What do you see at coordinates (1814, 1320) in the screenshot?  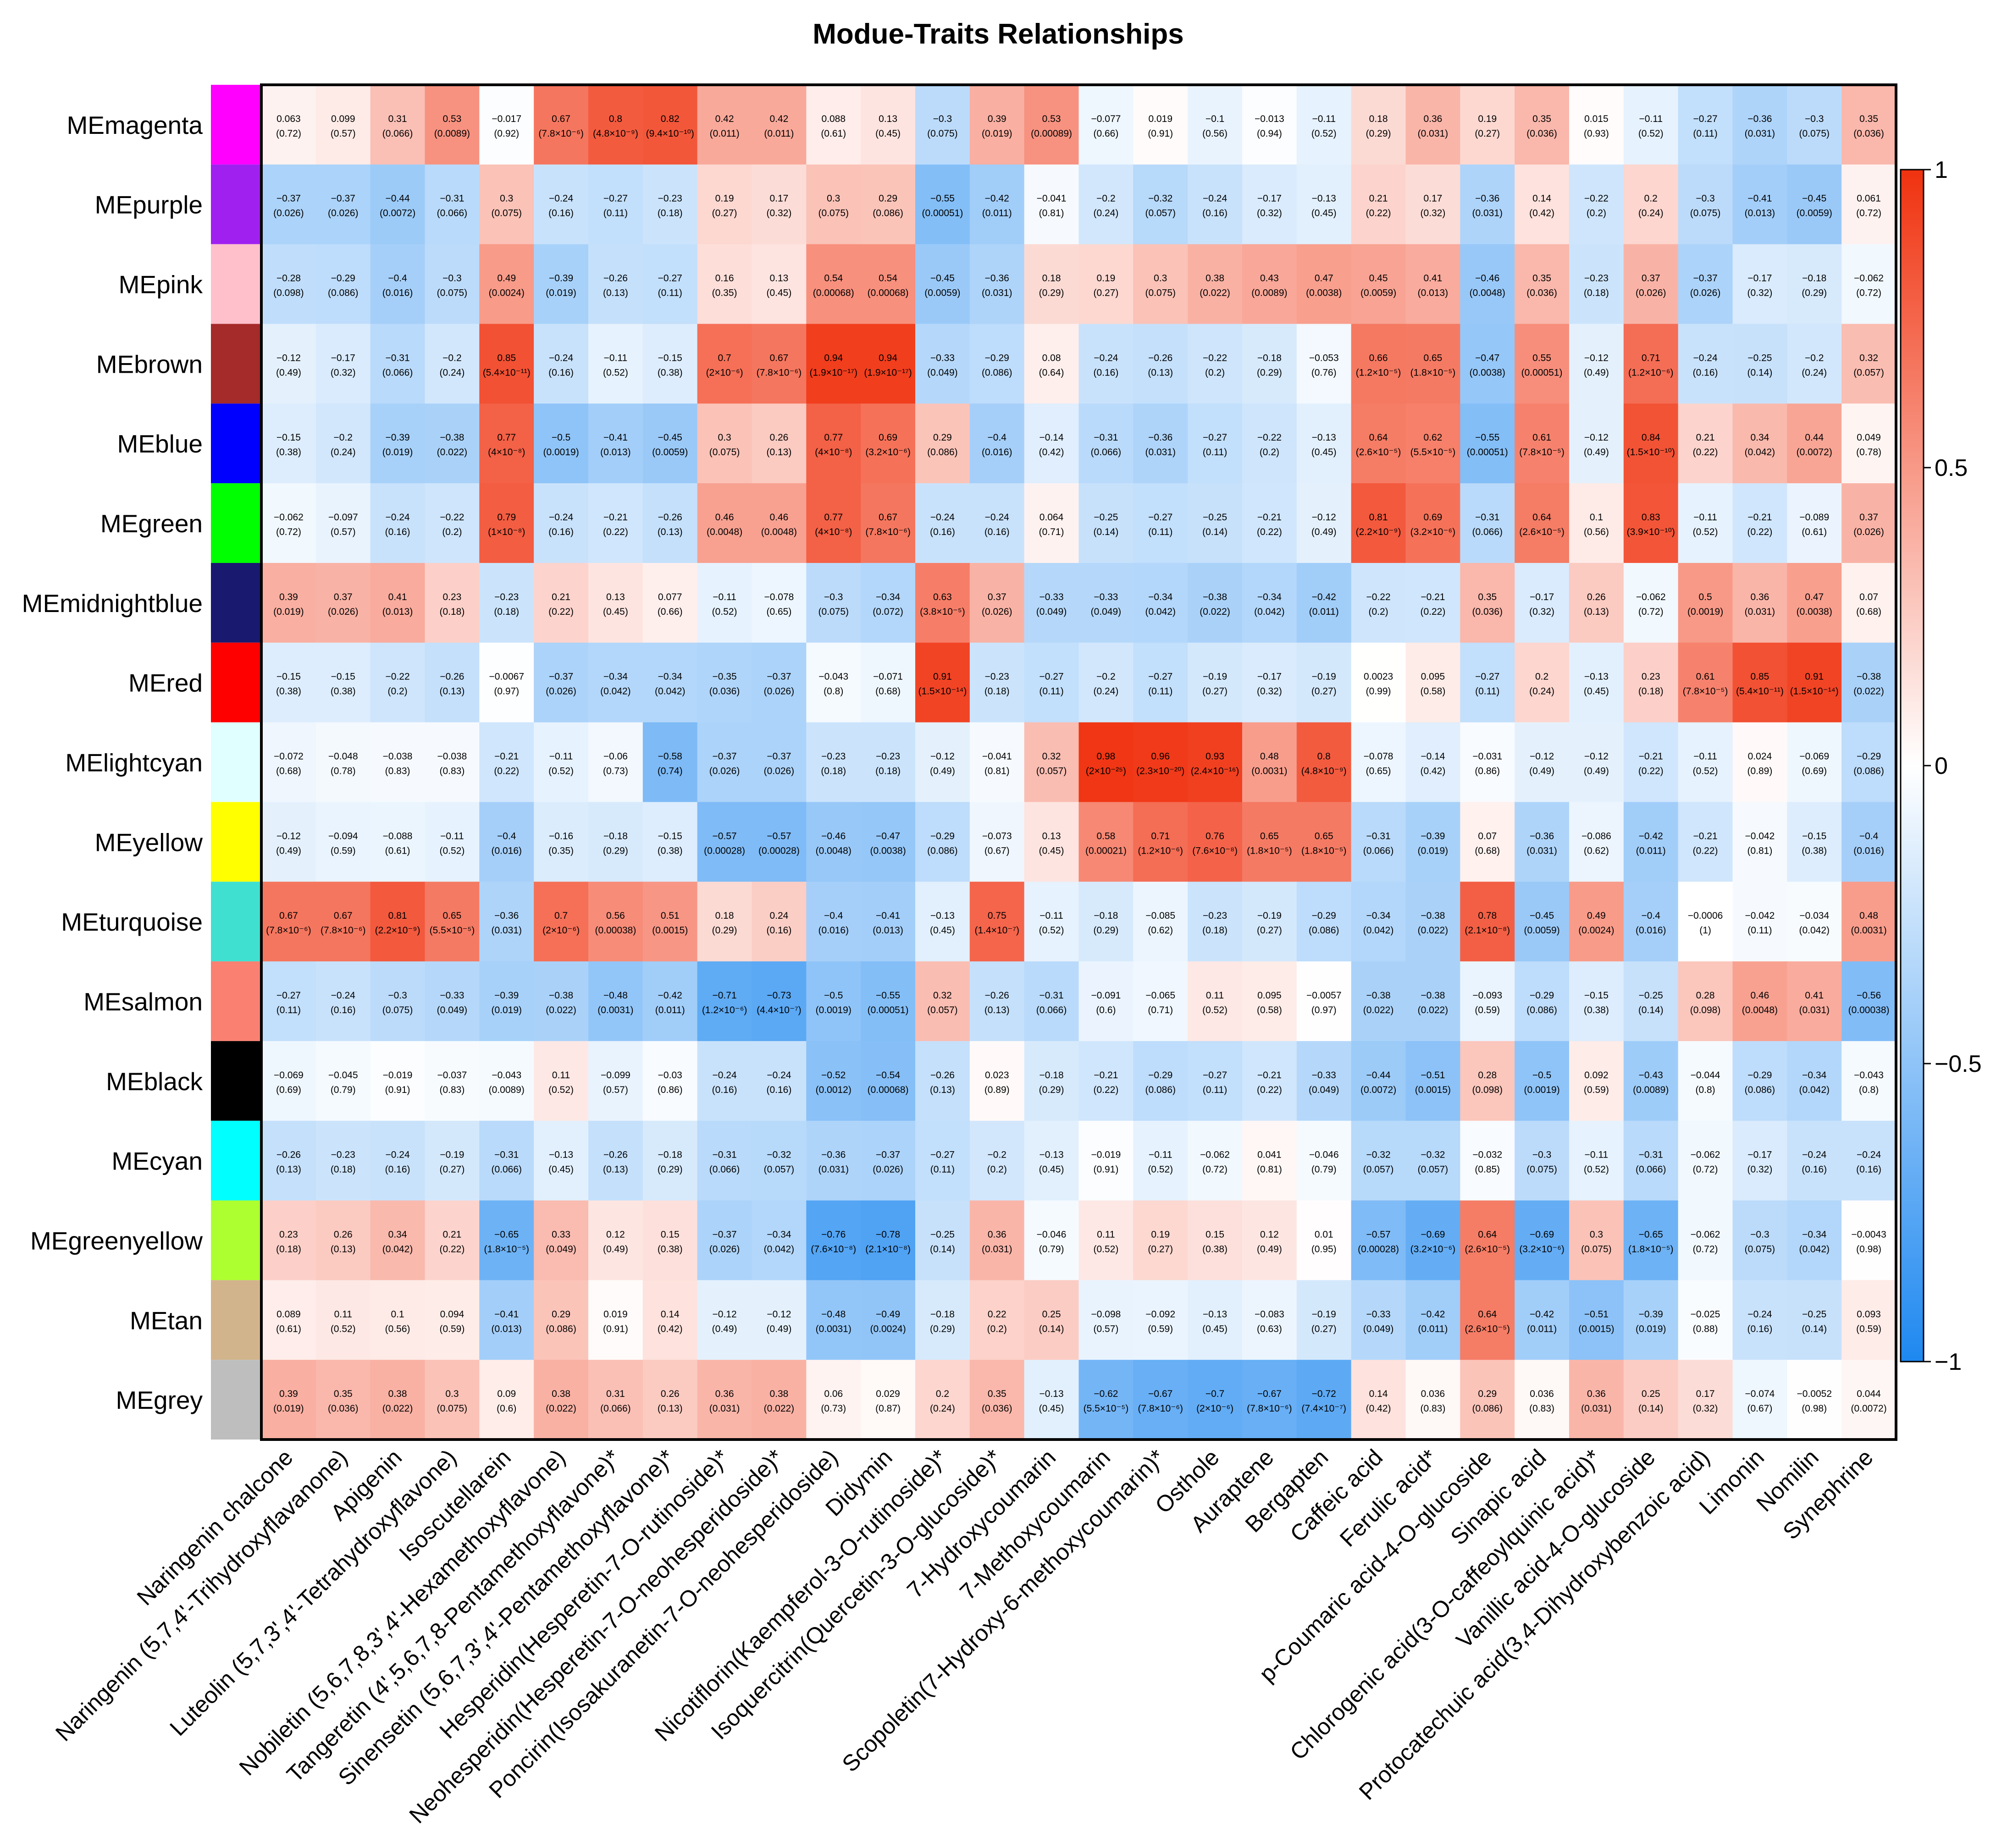 I see `heatmap-cell: −0.25(0.14)` at bounding box center [1814, 1320].